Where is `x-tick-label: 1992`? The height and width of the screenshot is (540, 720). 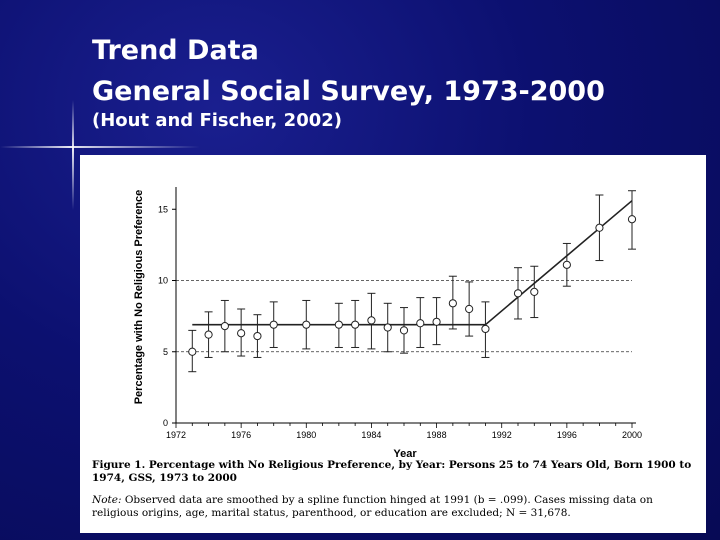
x-tick-label: 1992 is located at coordinates (502, 435).